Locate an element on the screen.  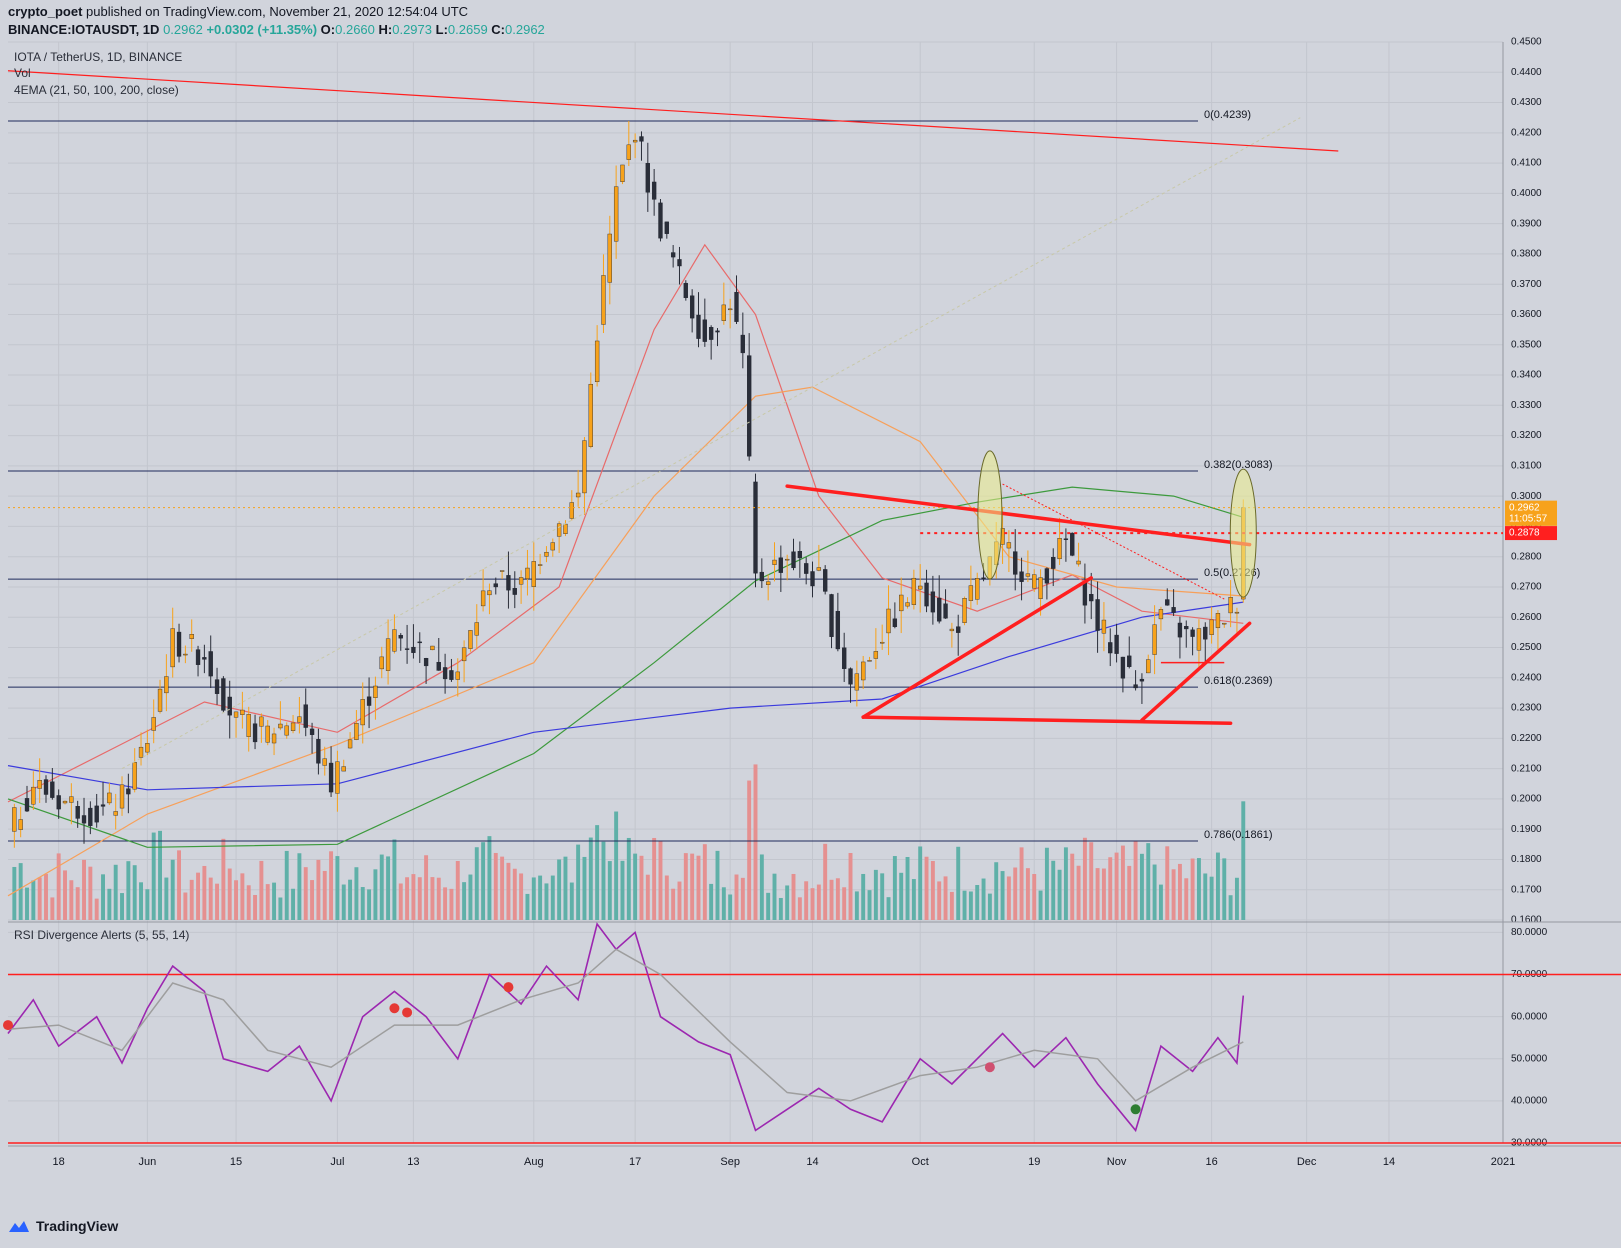
price-axis-tick: 0.2600 is located at coordinates (1526, 617).